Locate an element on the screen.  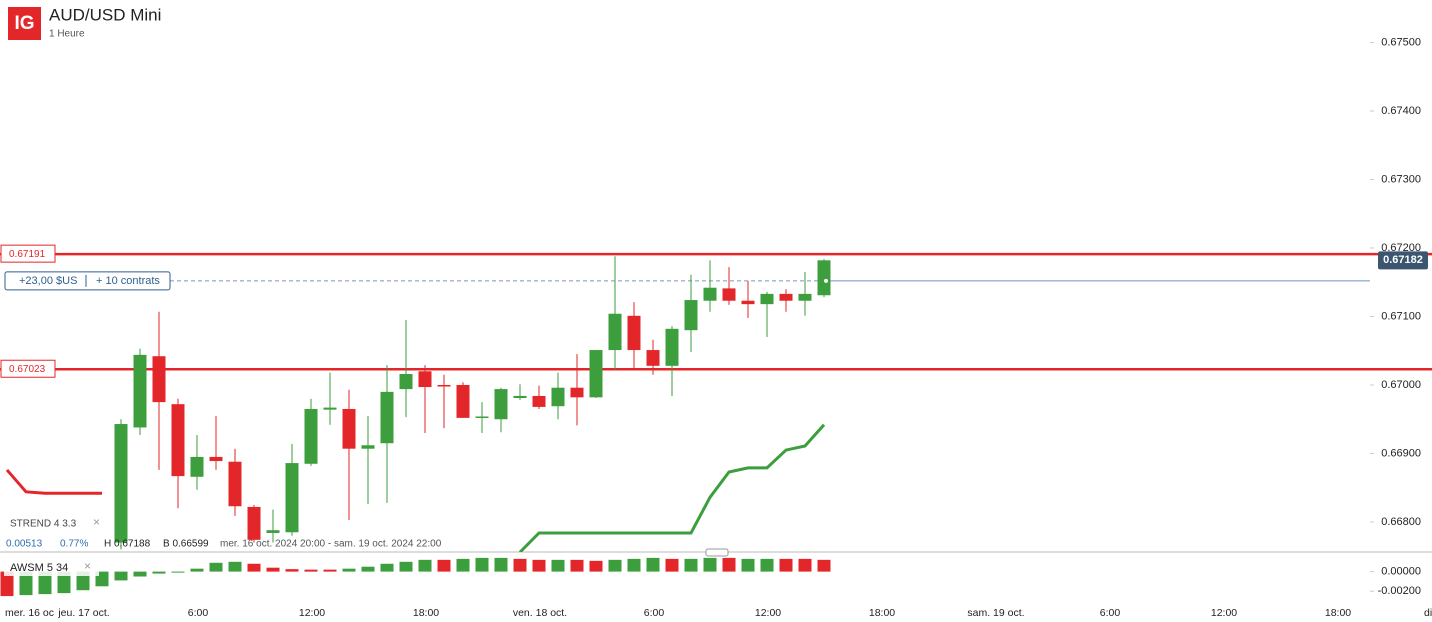
panel-handle is located at coordinates (717, 552).